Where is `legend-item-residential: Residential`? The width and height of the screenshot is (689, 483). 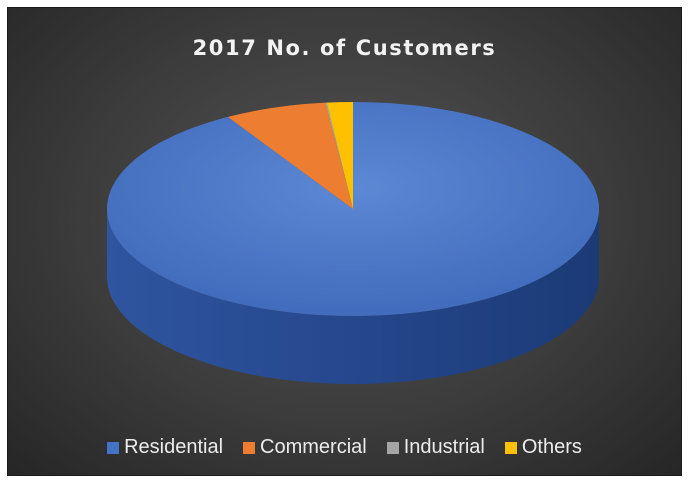
legend-item-residential: Residential is located at coordinates (165, 447).